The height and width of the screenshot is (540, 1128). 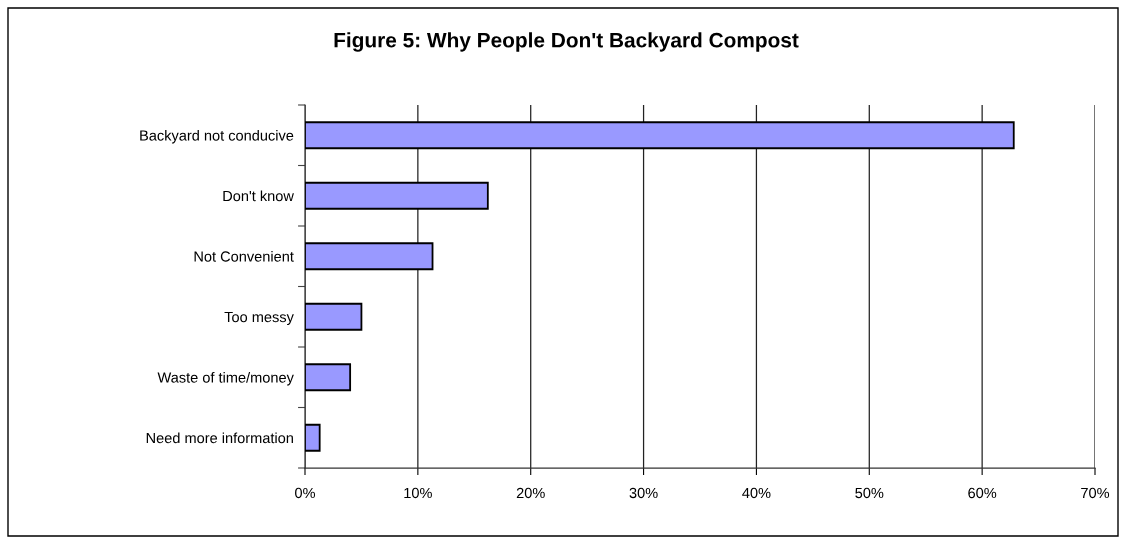 I want to click on x-tick-label: 50%, so click(x=869, y=493).